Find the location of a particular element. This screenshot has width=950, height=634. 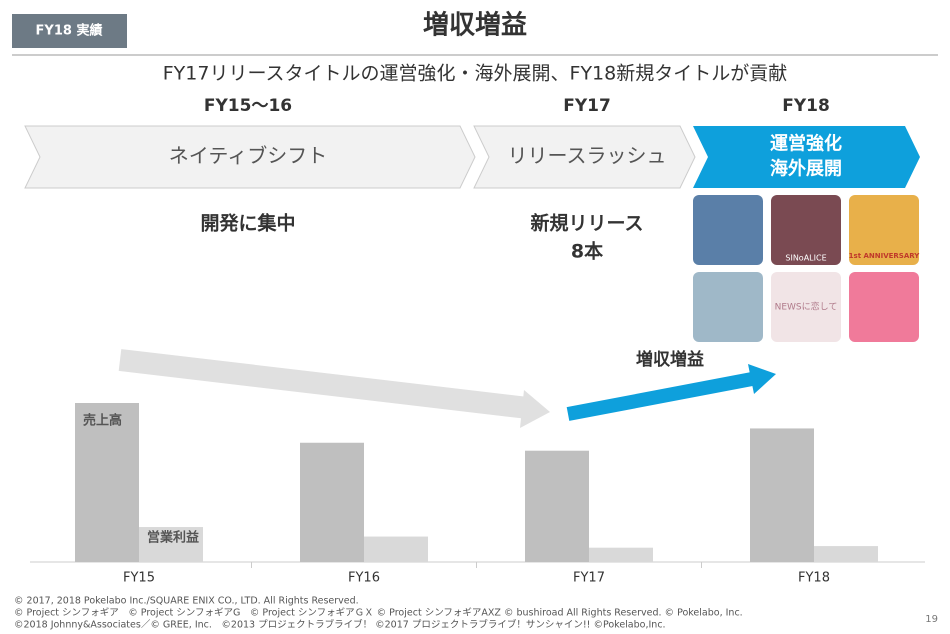

icon-text: 1st ANNIVERSARY is located at coordinates (885, 256).